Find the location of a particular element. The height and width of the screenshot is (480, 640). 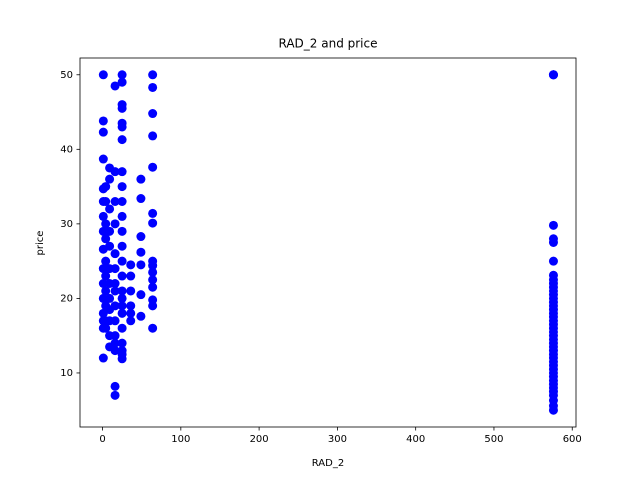

y-tick-label: 20 is located at coordinates (66, 298).